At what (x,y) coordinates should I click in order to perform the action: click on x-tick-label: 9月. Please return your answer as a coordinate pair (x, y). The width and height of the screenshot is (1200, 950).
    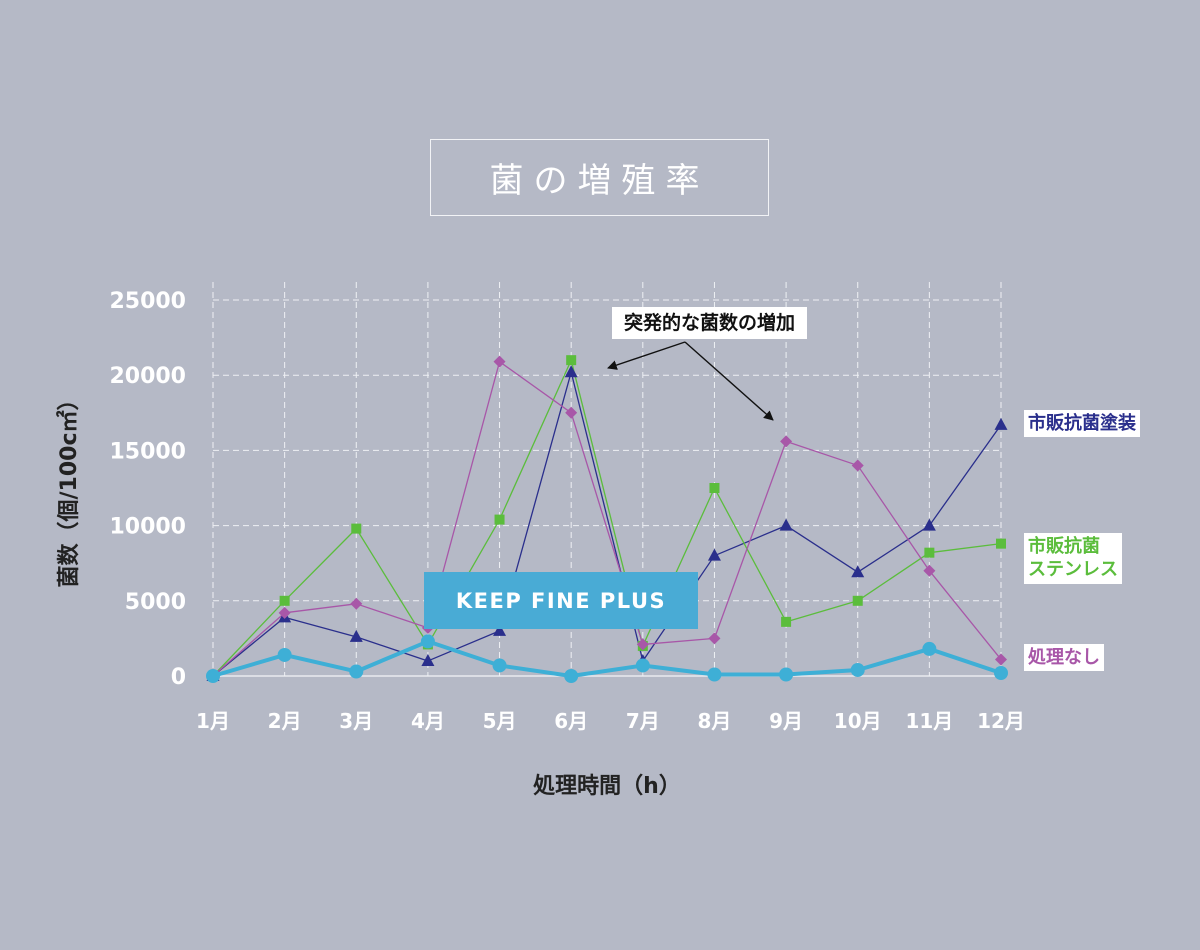
    Looking at the image, I should click on (786, 721).